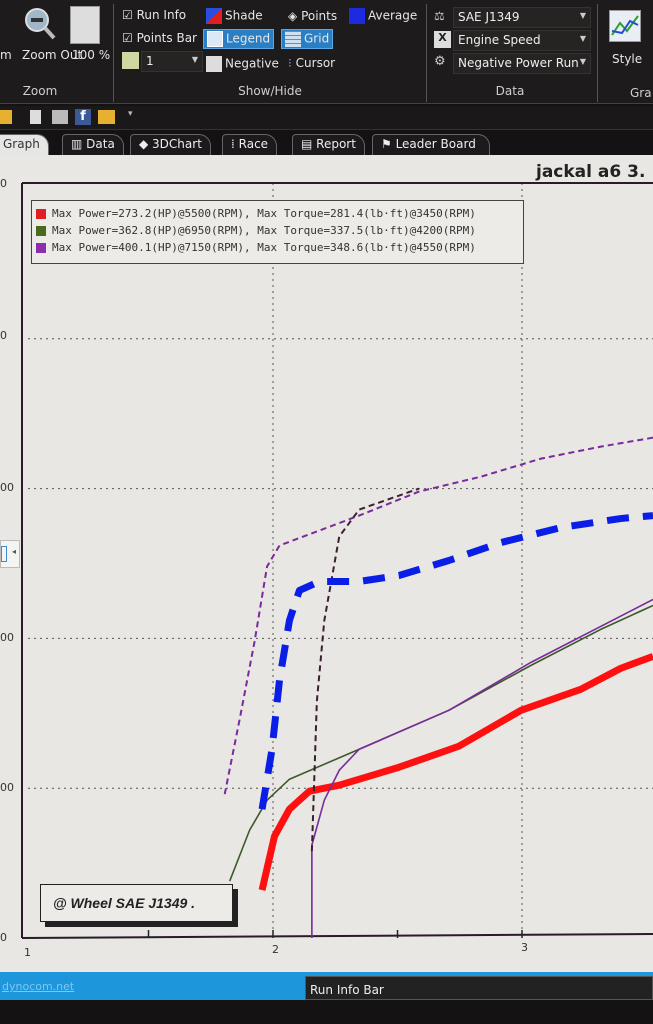 This screenshot has width=653, height=1024. What do you see at coordinates (357, 16) in the screenshot?
I see `average-icon` at bounding box center [357, 16].